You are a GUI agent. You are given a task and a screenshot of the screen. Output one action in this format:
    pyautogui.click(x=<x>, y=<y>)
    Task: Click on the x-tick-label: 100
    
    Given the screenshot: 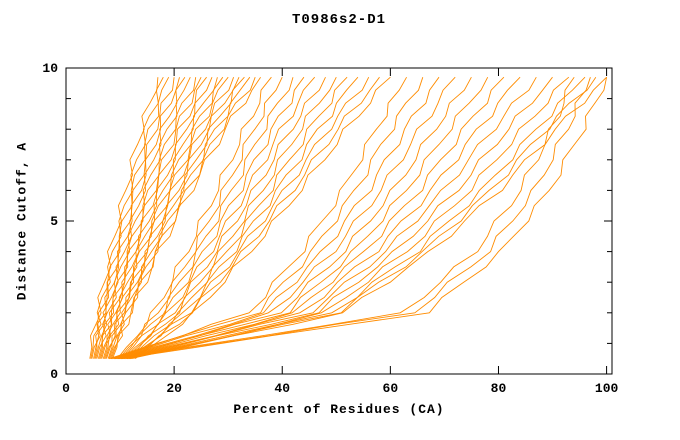 What is the action you would take?
    pyautogui.click(x=607, y=388)
    